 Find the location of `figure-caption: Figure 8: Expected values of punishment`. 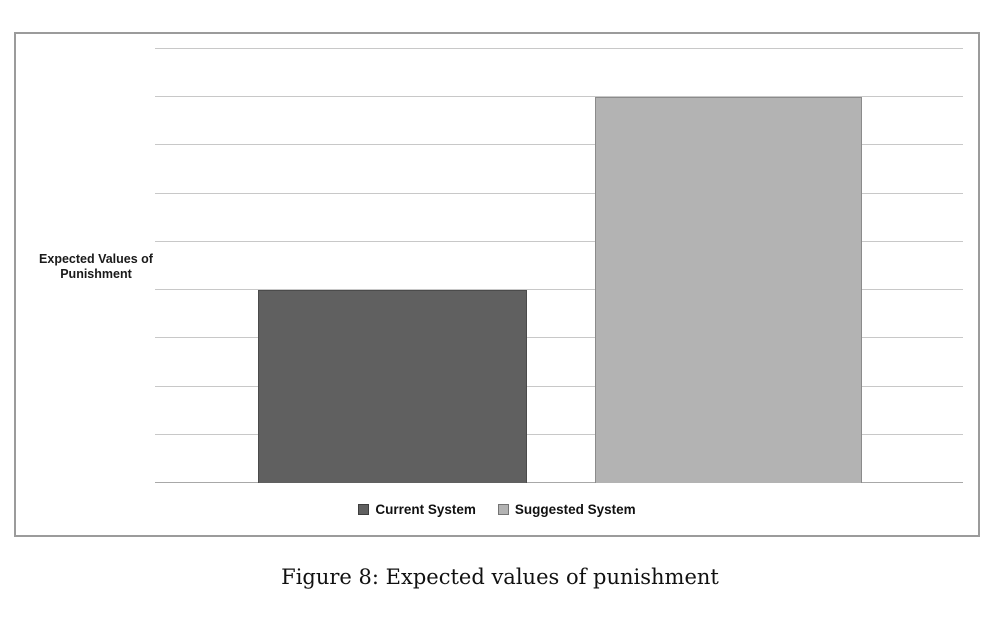

figure-caption: Figure 8: Expected values of punishment is located at coordinates (500, 577).